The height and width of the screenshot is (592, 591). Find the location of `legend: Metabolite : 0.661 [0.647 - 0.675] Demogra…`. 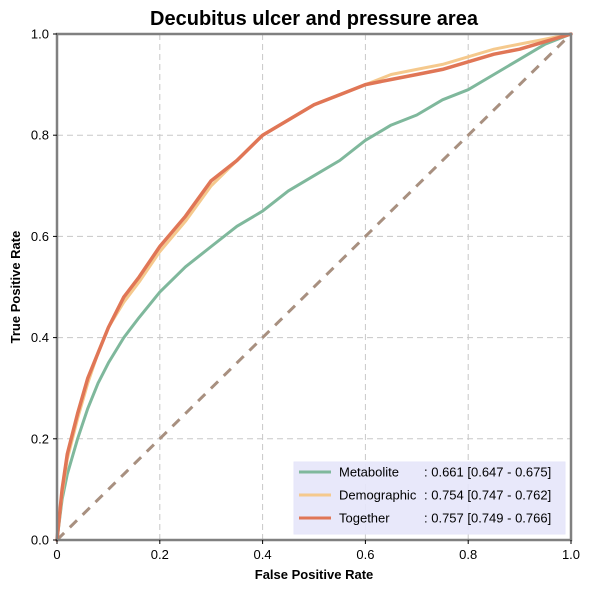

legend: Metabolite : 0.661 [0.647 - 0.675] Demogra… is located at coordinates (429, 498).